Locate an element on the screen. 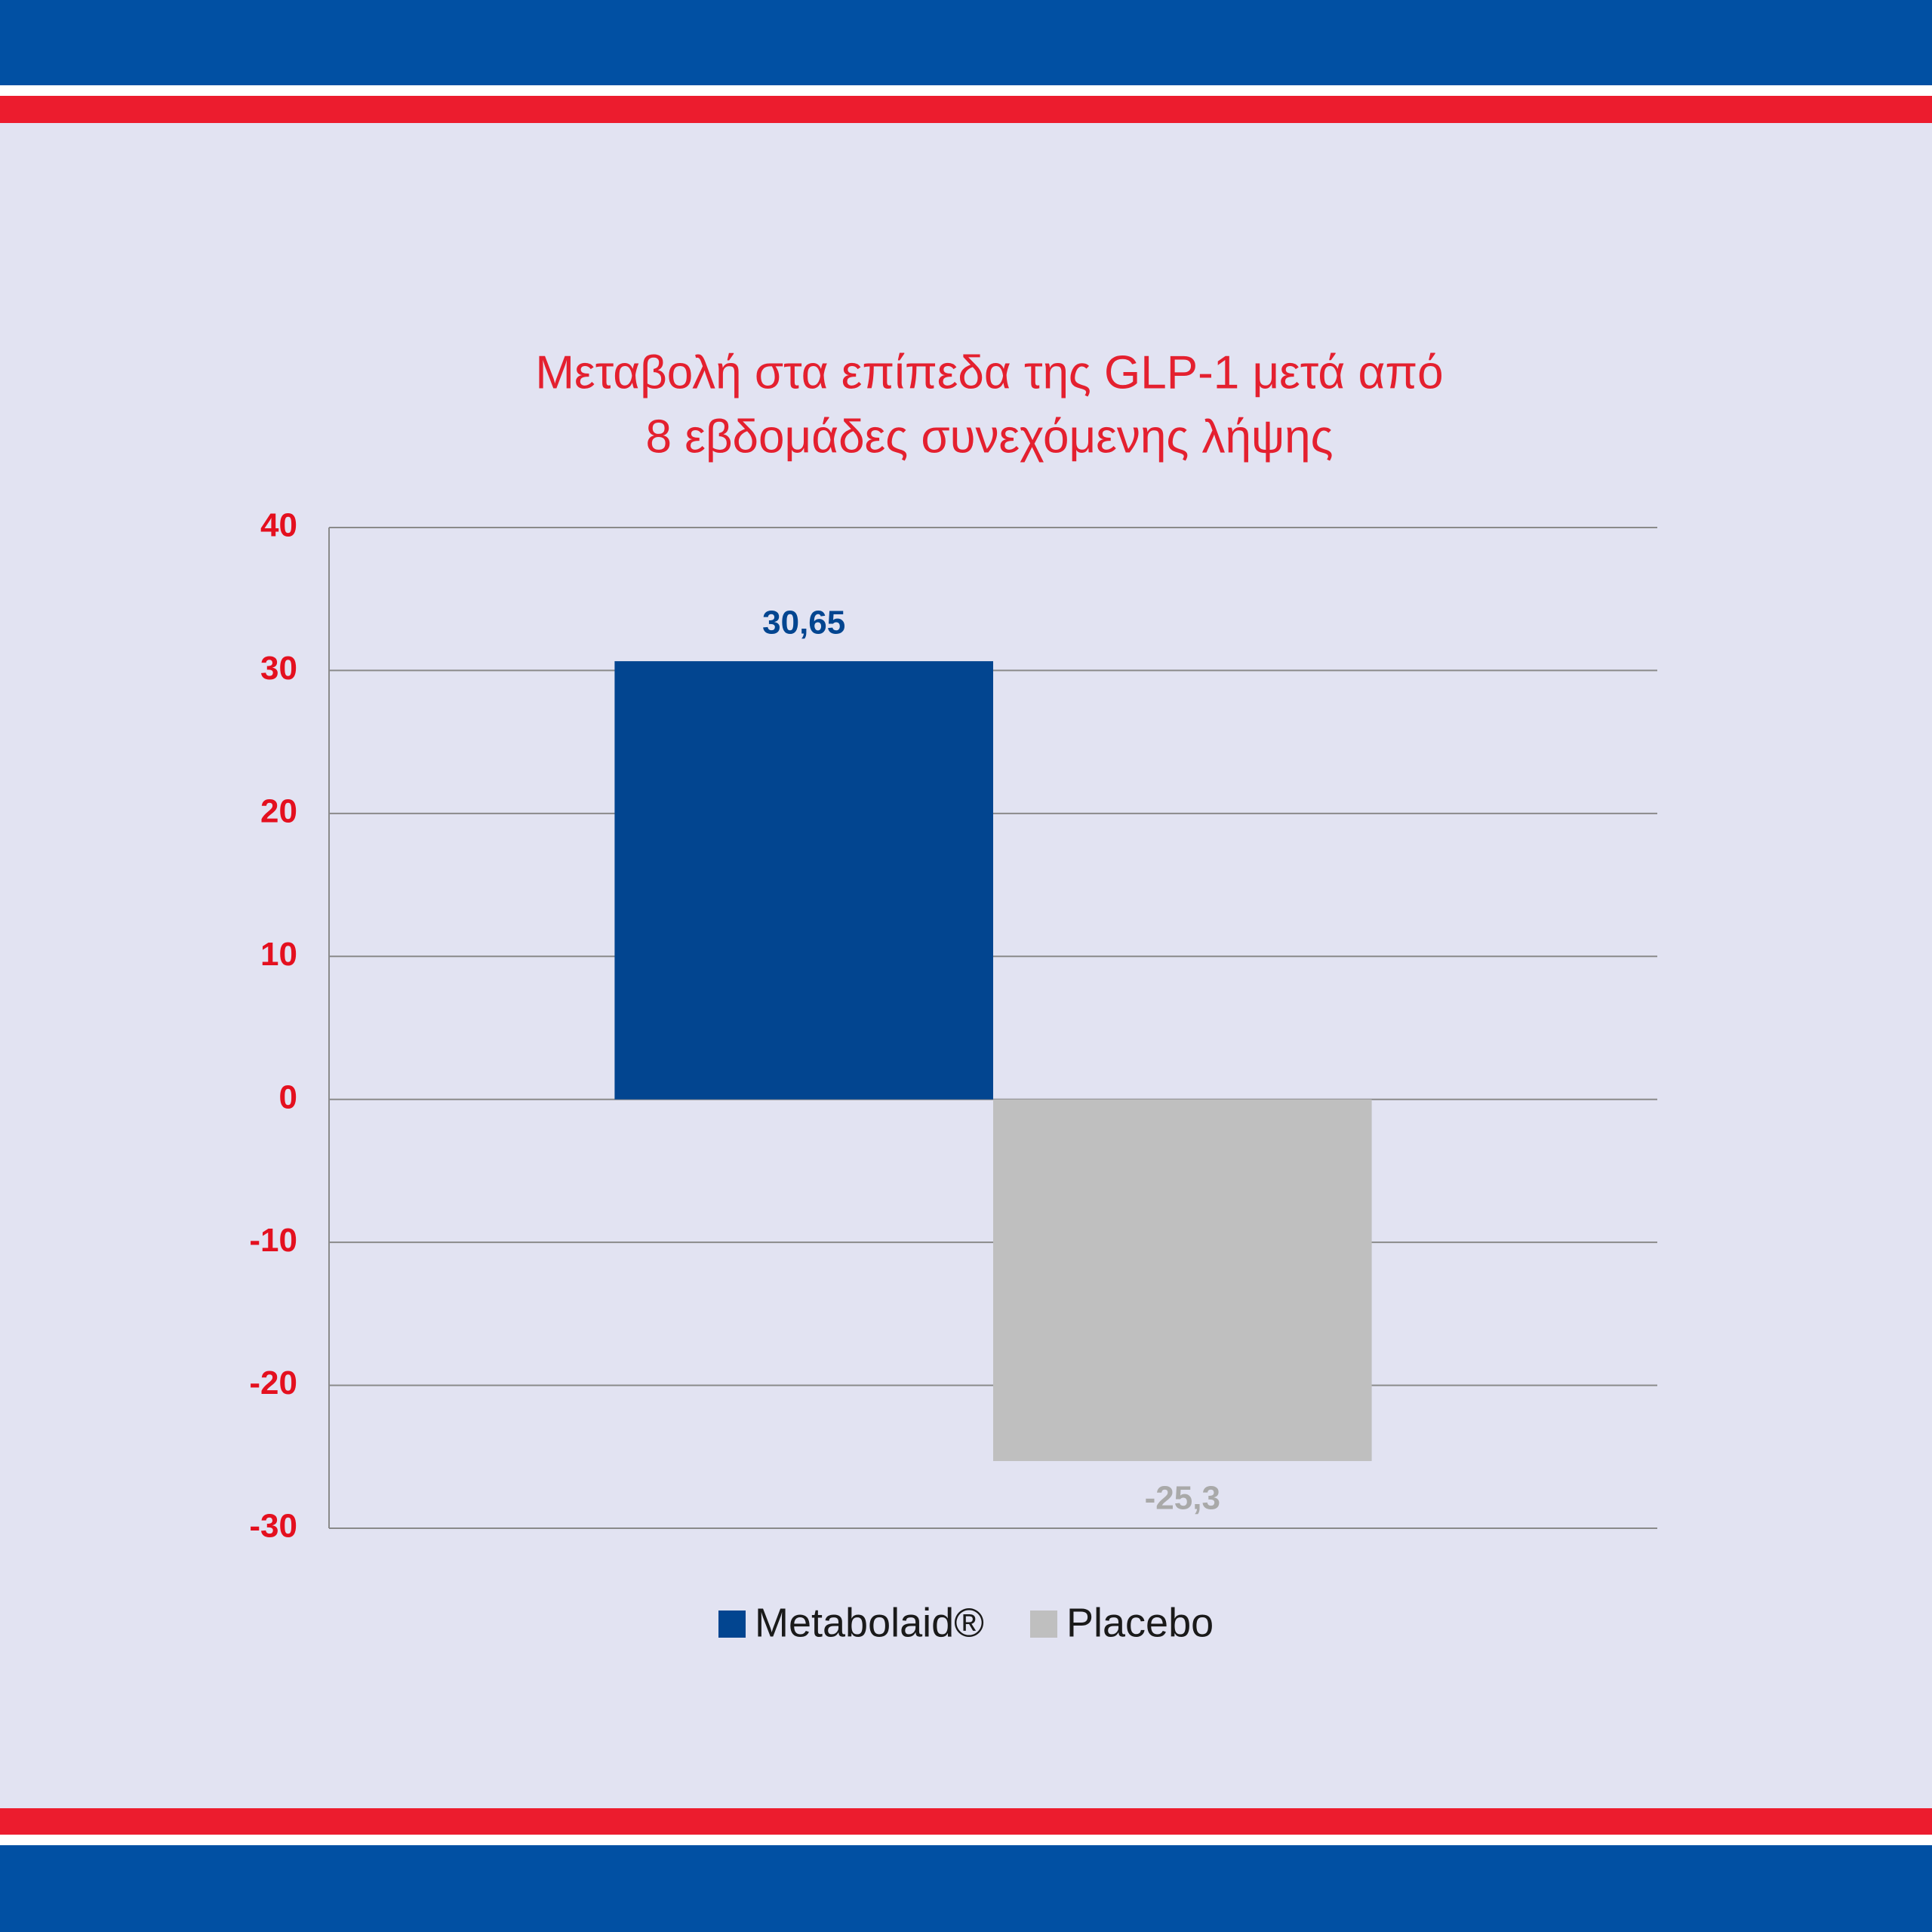 This screenshot has height=1932, width=1932. y-tick-label: -10 is located at coordinates (273, 1240).